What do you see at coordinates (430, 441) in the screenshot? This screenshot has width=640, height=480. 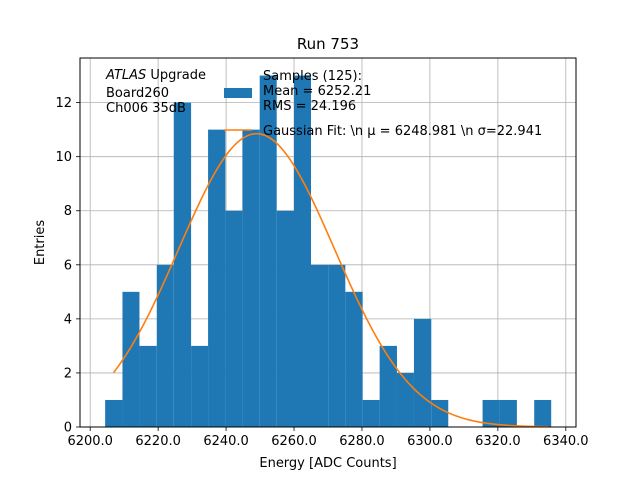 I see `x-tick-label: 6300.0` at bounding box center [430, 441].